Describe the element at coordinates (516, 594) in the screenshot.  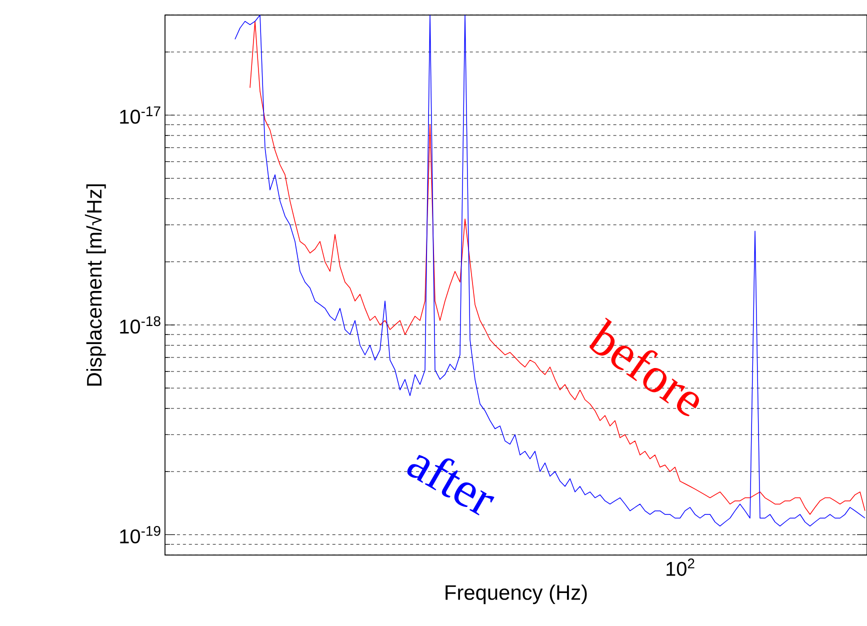
I see `x-axis-title: Frequency (Hz)` at that location.